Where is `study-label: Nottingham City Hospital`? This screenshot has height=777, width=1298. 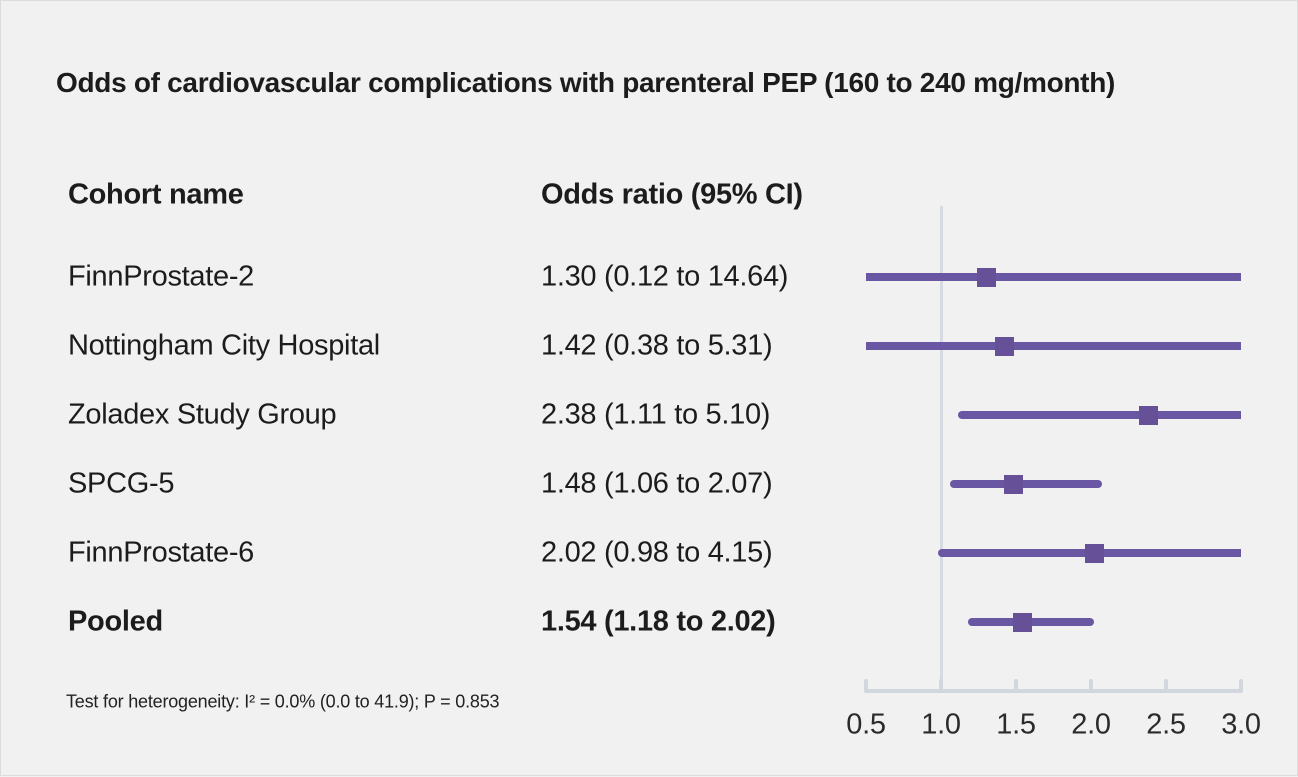 study-label: Nottingham City Hospital is located at coordinates (224, 345).